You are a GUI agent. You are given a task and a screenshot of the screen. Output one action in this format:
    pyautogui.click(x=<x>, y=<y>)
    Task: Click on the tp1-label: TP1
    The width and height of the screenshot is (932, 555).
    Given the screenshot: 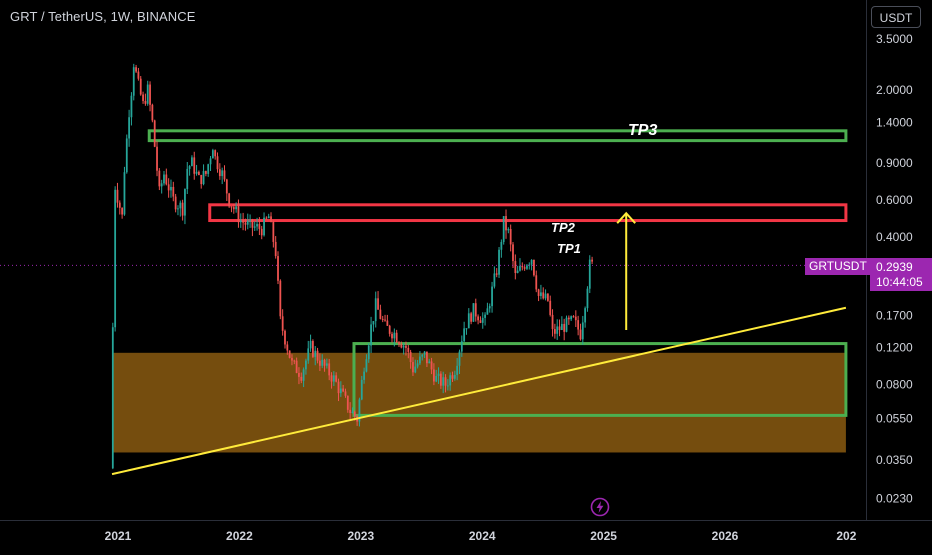 What is the action you would take?
    pyautogui.click(x=569, y=248)
    